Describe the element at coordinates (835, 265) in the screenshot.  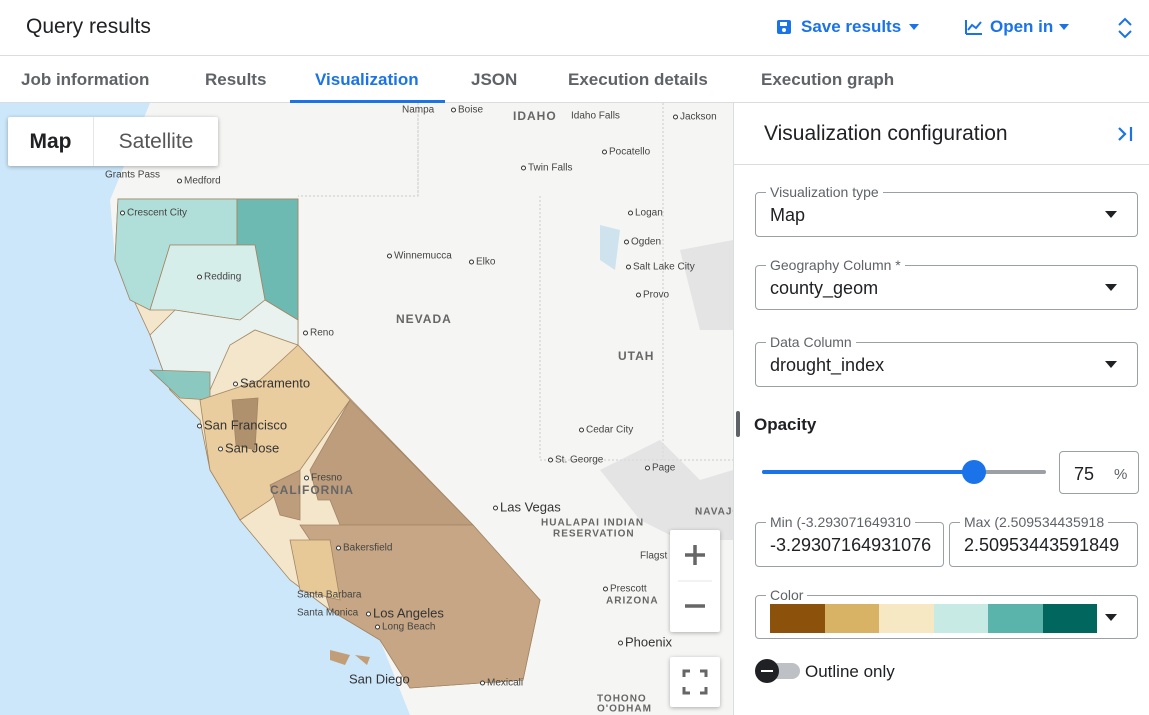
I see `field-label: Geography Column *` at that location.